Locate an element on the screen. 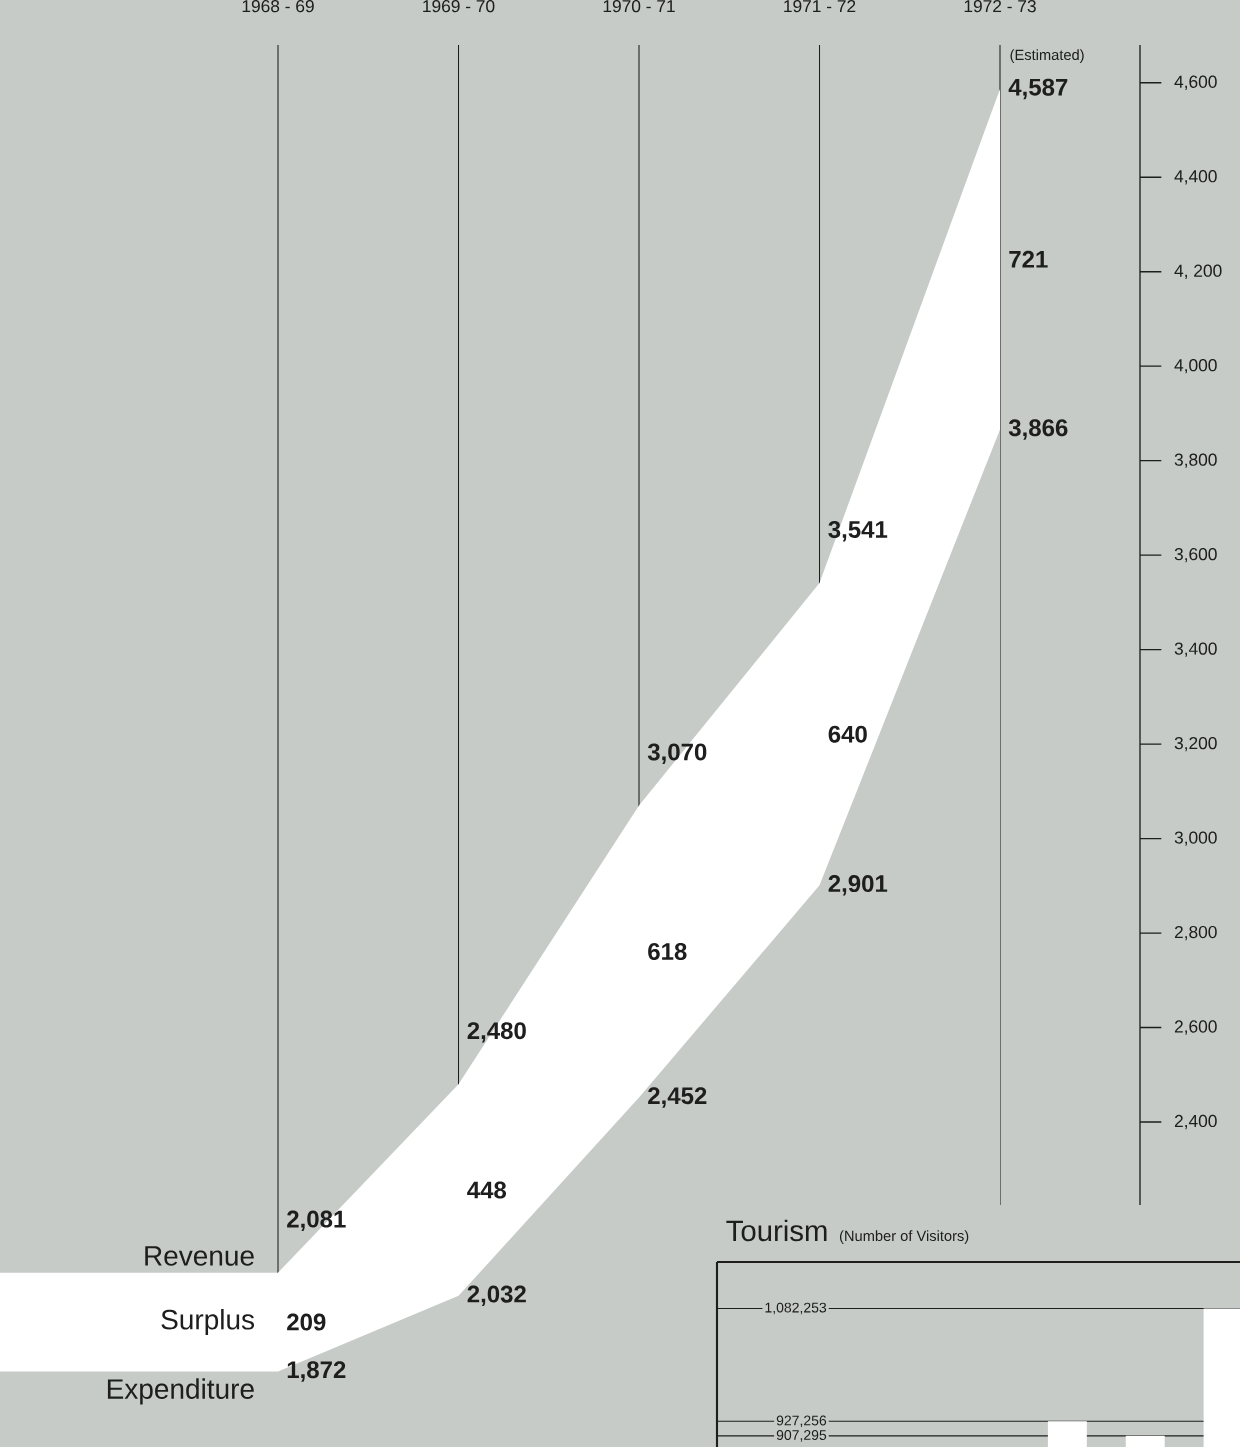 Image resolution: width=1240 pixels, height=1447 pixels. y-tick-label: 2,400 is located at coordinates (1195, 1122).